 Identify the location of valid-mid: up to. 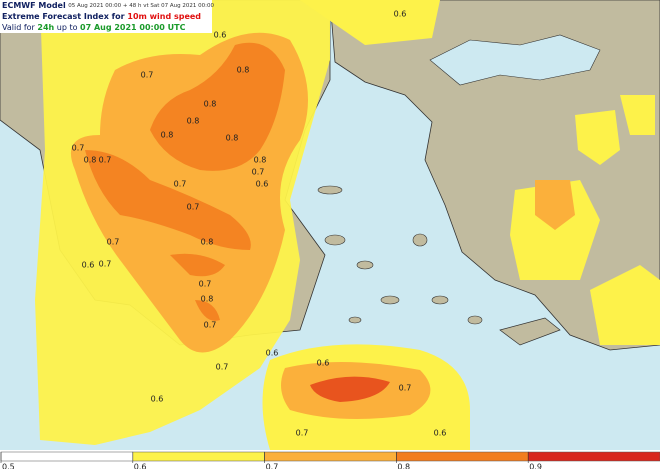
(67, 27).